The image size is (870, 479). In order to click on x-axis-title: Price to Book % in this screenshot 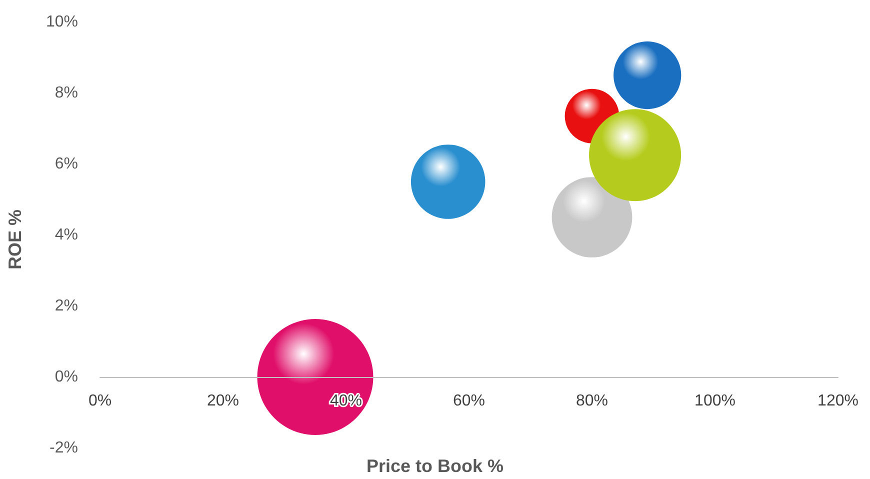, I will do `click(435, 466)`.